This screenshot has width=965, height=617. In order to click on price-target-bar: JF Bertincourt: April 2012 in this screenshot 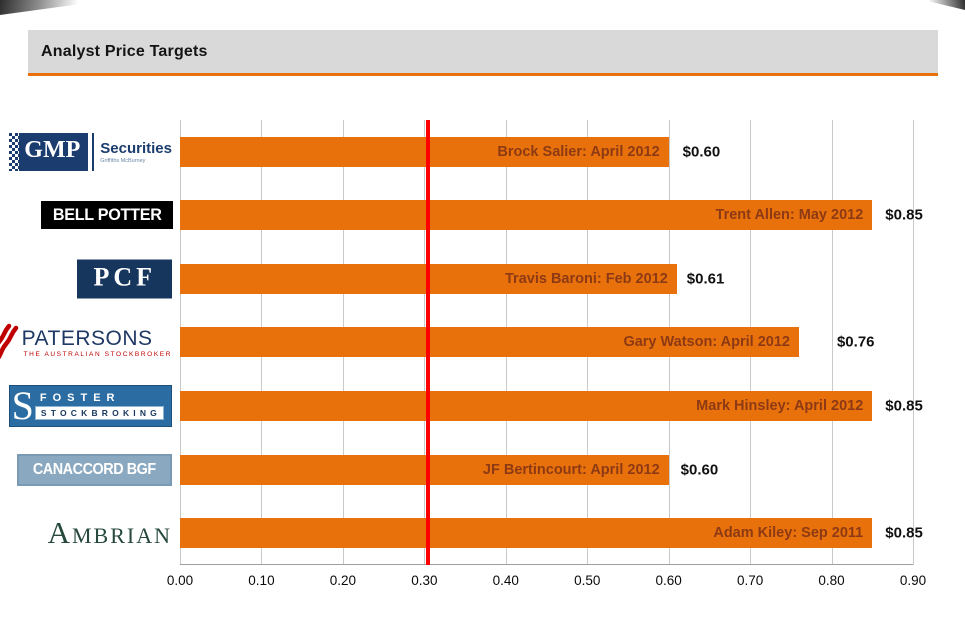, I will do `click(424, 469)`.